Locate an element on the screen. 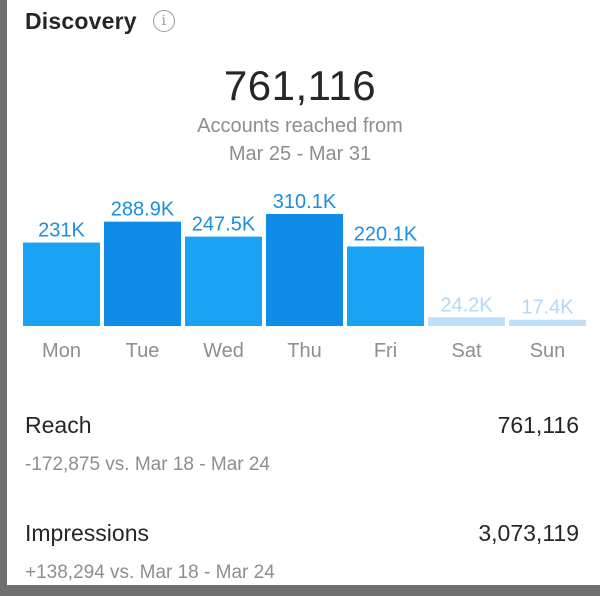 This screenshot has height=596, width=600. section-title: Discovery is located at coordinates (81, 20).